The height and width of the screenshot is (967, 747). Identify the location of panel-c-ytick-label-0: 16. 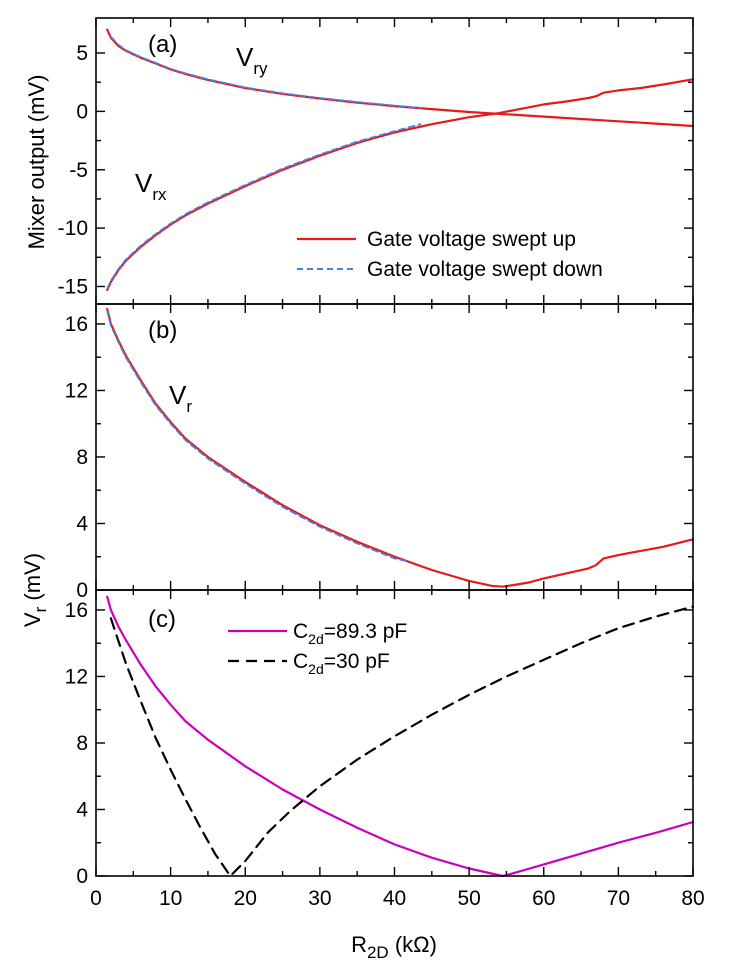
(76, 610).